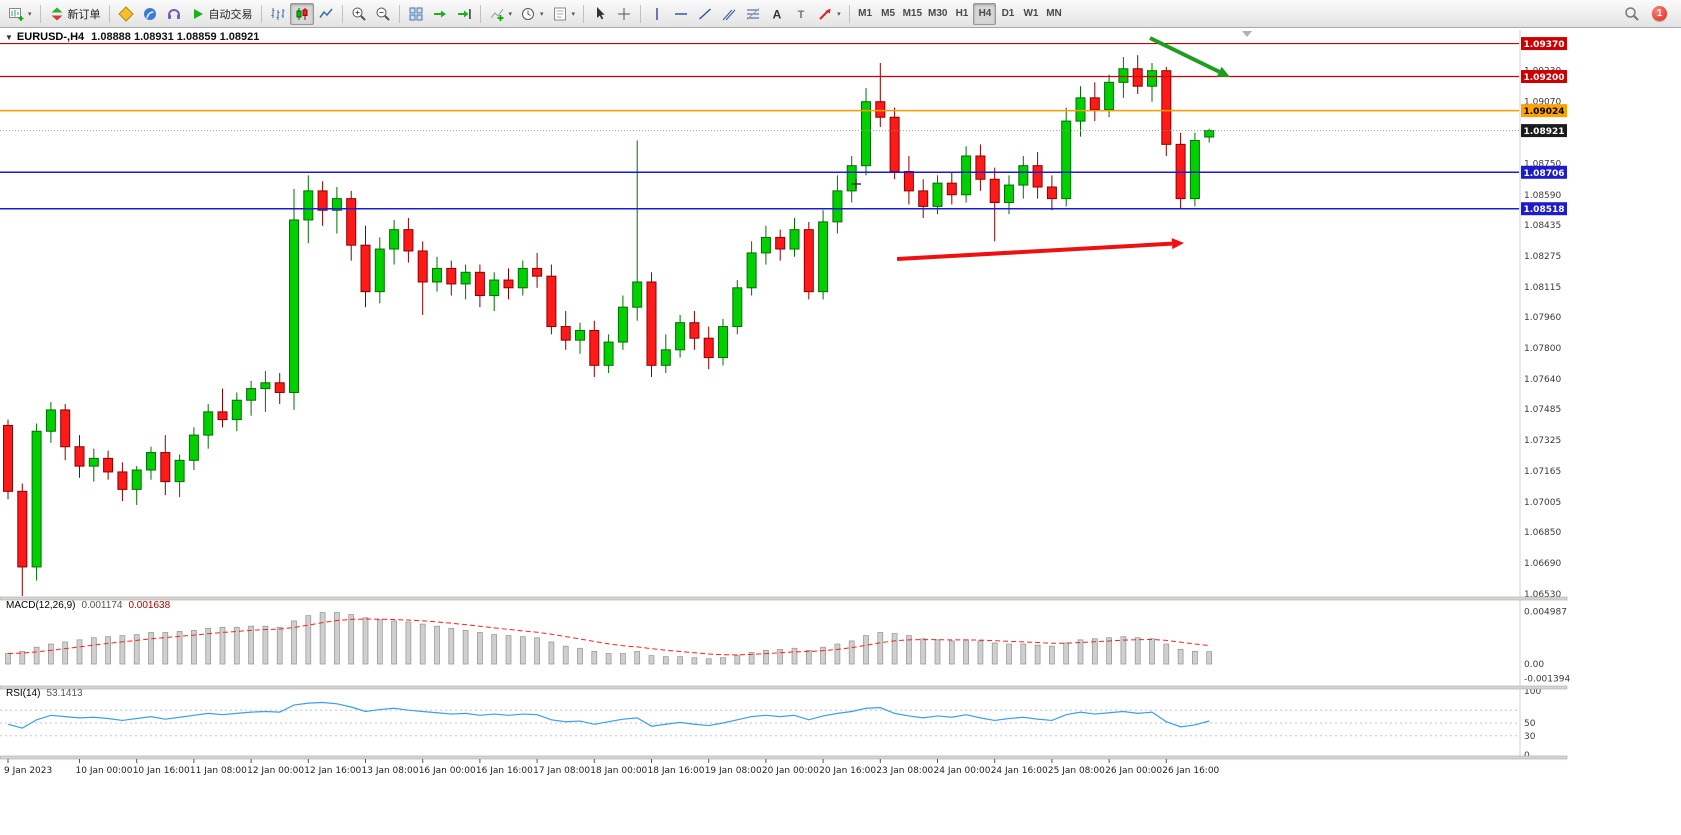  Describe the element at coordinates (759, 723) in the screenshot. I see `rsi-level-lines` at that location.